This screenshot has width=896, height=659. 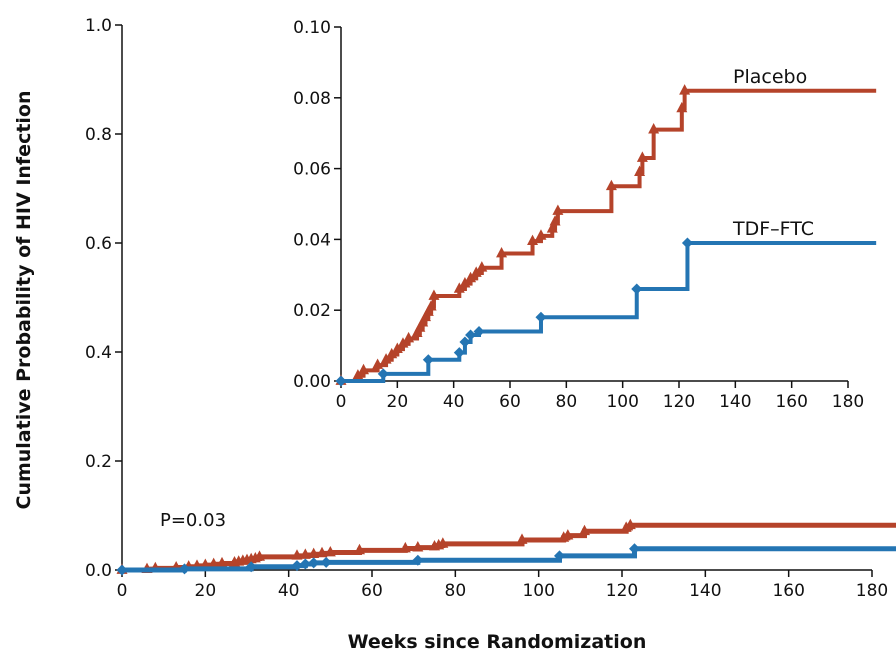 I want to click on inset-x-tick-label: 100, so click(x=622, y=402).